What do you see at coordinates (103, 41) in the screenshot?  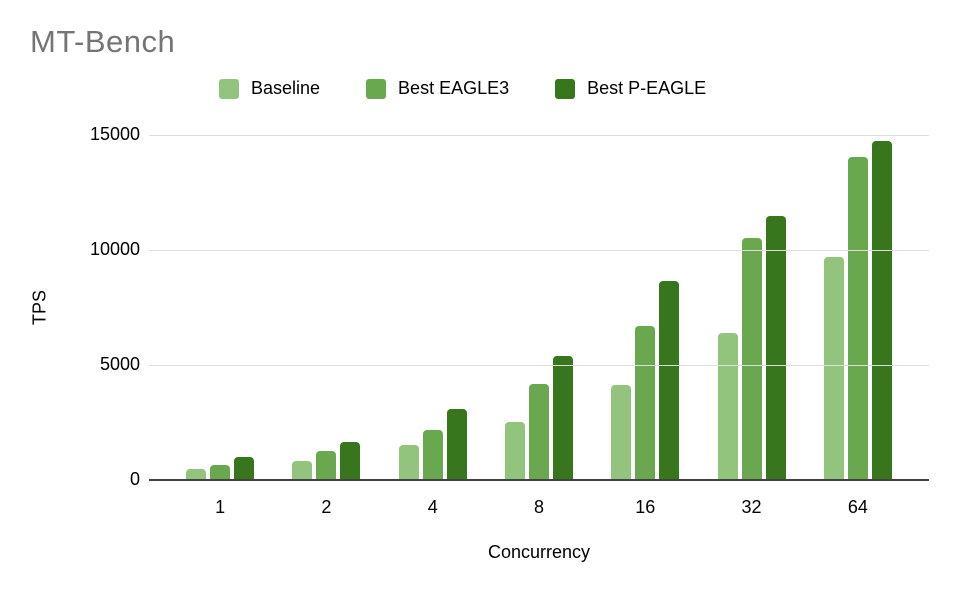 I see `chart-title: MT-Bench` at bounding box center [103, 41].